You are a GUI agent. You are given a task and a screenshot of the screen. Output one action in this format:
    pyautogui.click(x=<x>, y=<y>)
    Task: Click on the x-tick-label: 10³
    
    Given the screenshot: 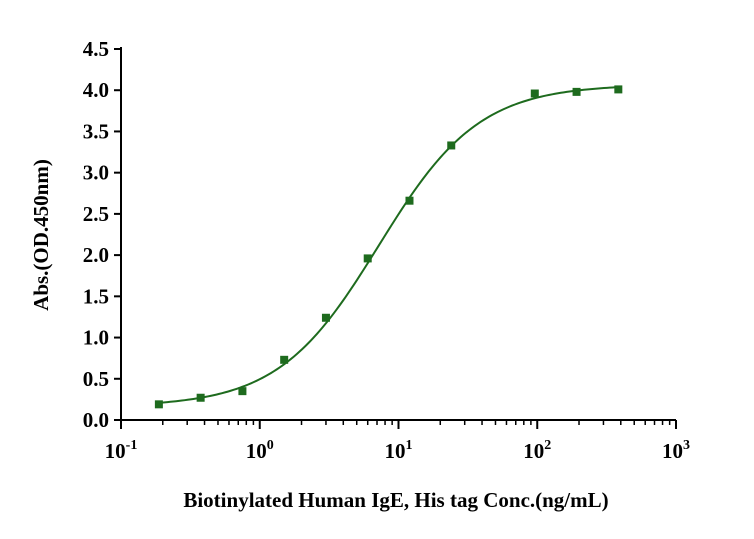 What is the action you would take?
    pyautogui.click(x=676, y=450)
    